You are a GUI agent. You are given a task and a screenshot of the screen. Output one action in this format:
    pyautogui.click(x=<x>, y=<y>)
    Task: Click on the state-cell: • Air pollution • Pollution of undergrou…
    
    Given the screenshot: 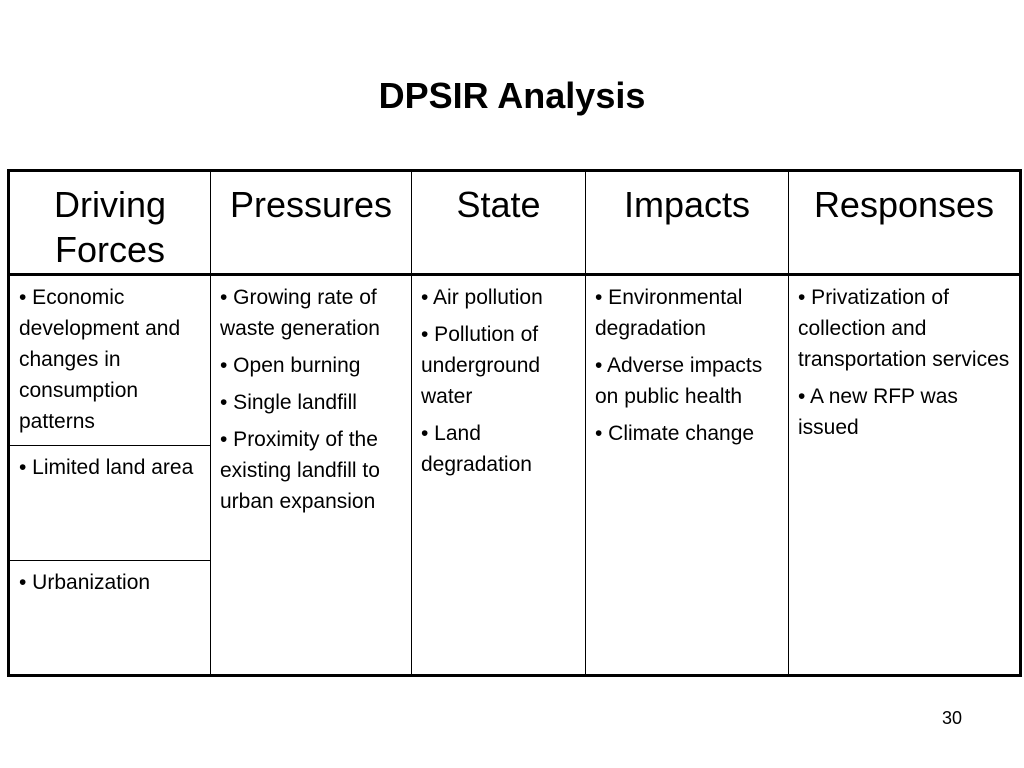 What is the action you would take?
    pyautogui.click(x=498, y=475)
    